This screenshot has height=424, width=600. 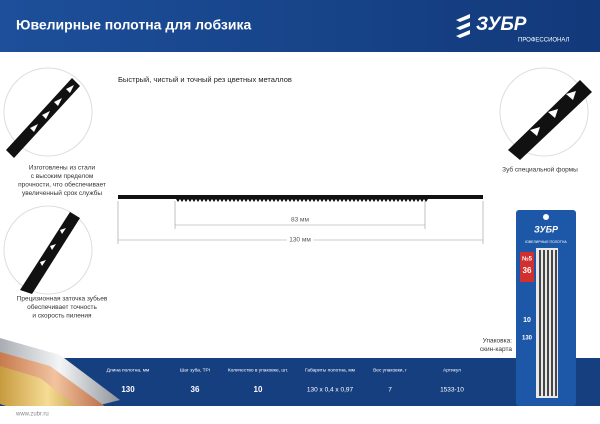 I want to click on dimension-inner: 83 мм, so click(x=300, y=220).